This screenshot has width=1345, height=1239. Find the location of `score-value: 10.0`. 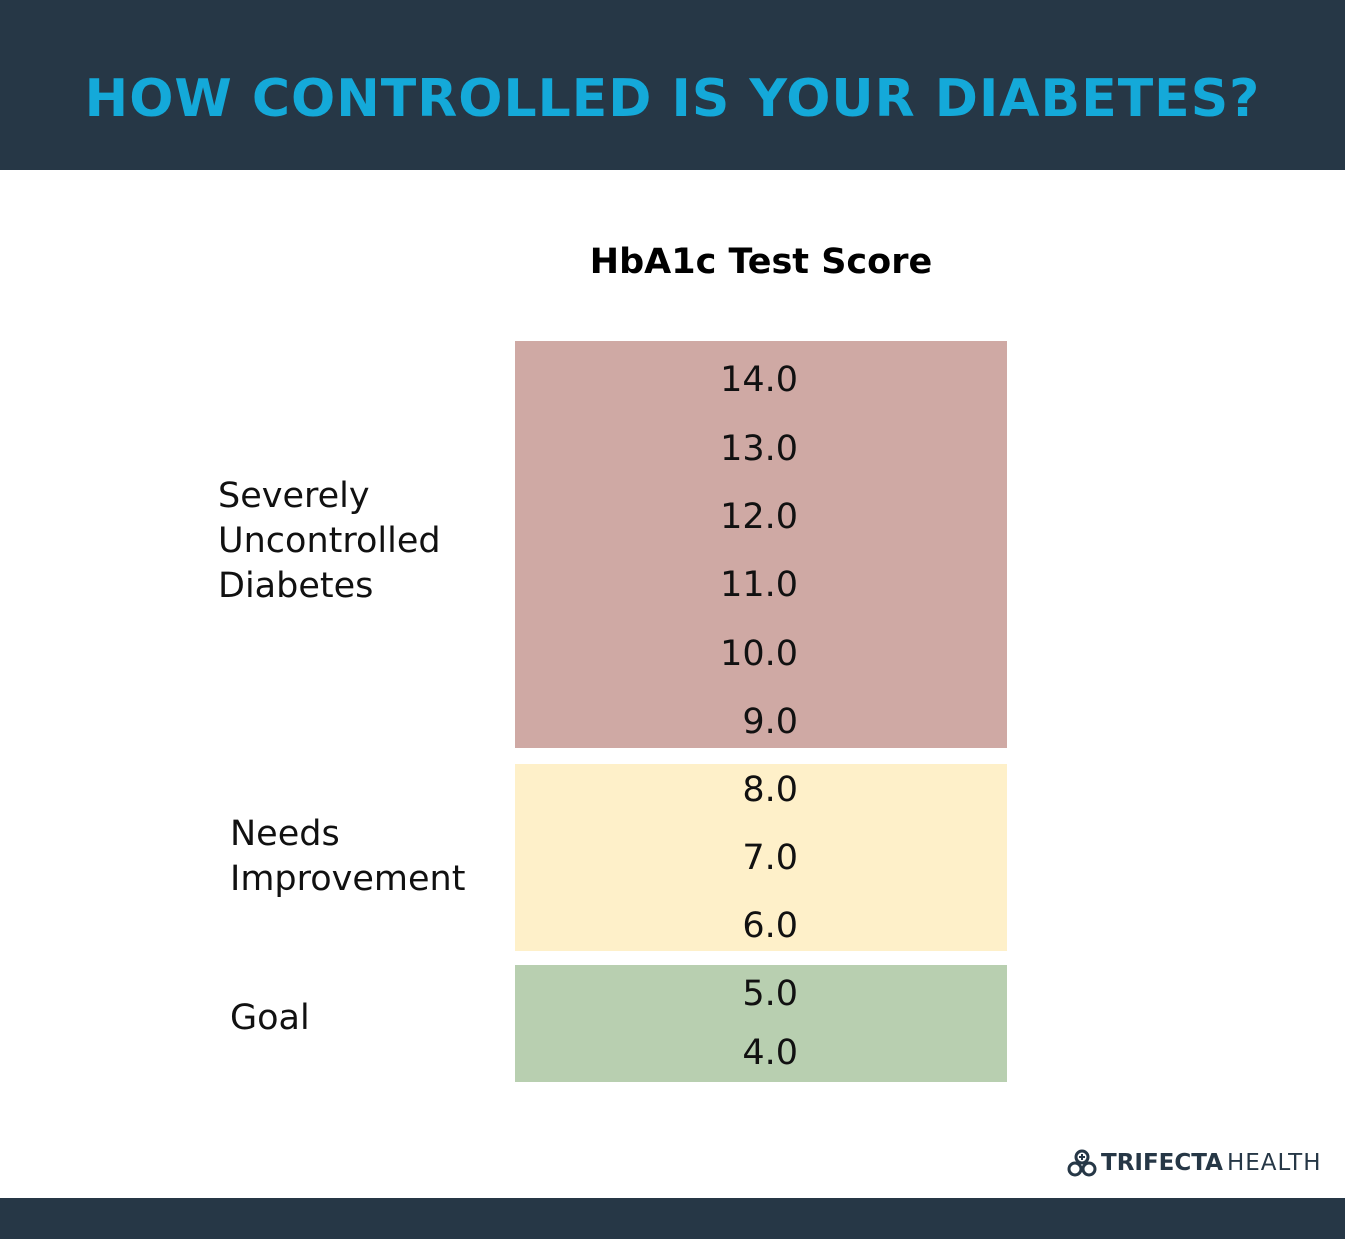

score-value: 10.0 is located at coordinates (759, 654).